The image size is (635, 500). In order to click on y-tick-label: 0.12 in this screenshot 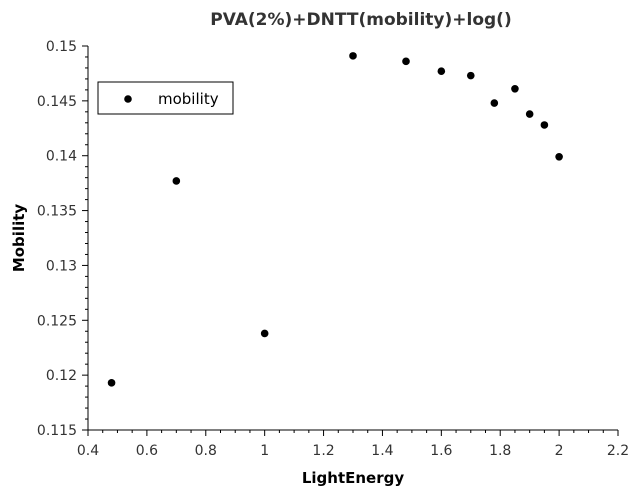, I will do `click(61, 376)`.